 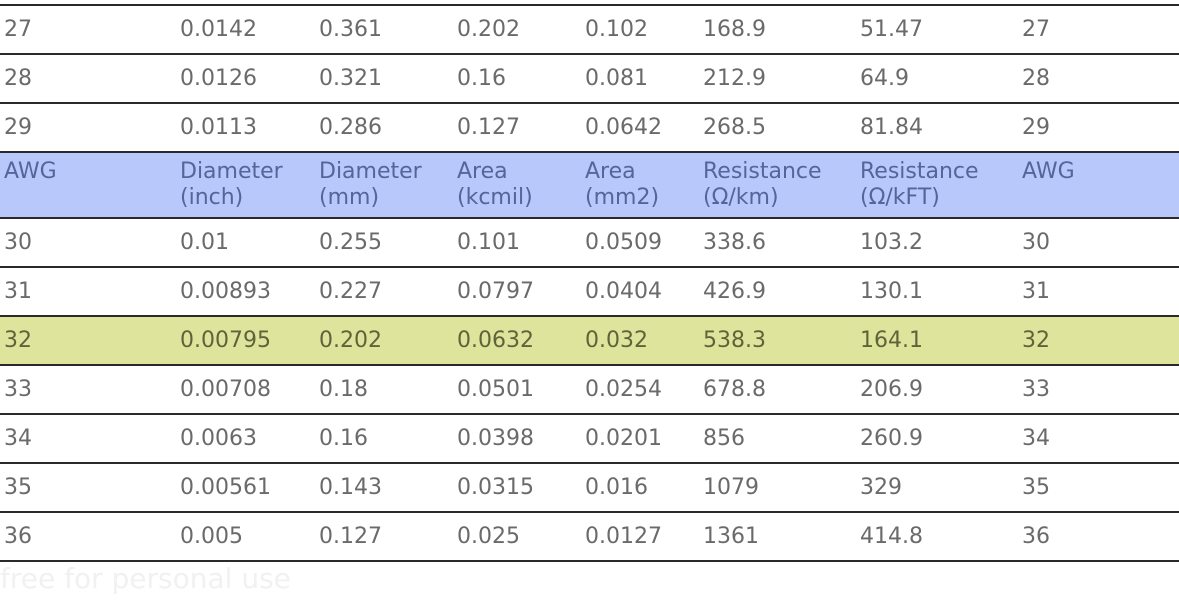 What do you see at coordinates (891, 127) in the screenshot?
I see `resistance-ohm-kft-cell: 81.84` at bounding box center [891, 127].